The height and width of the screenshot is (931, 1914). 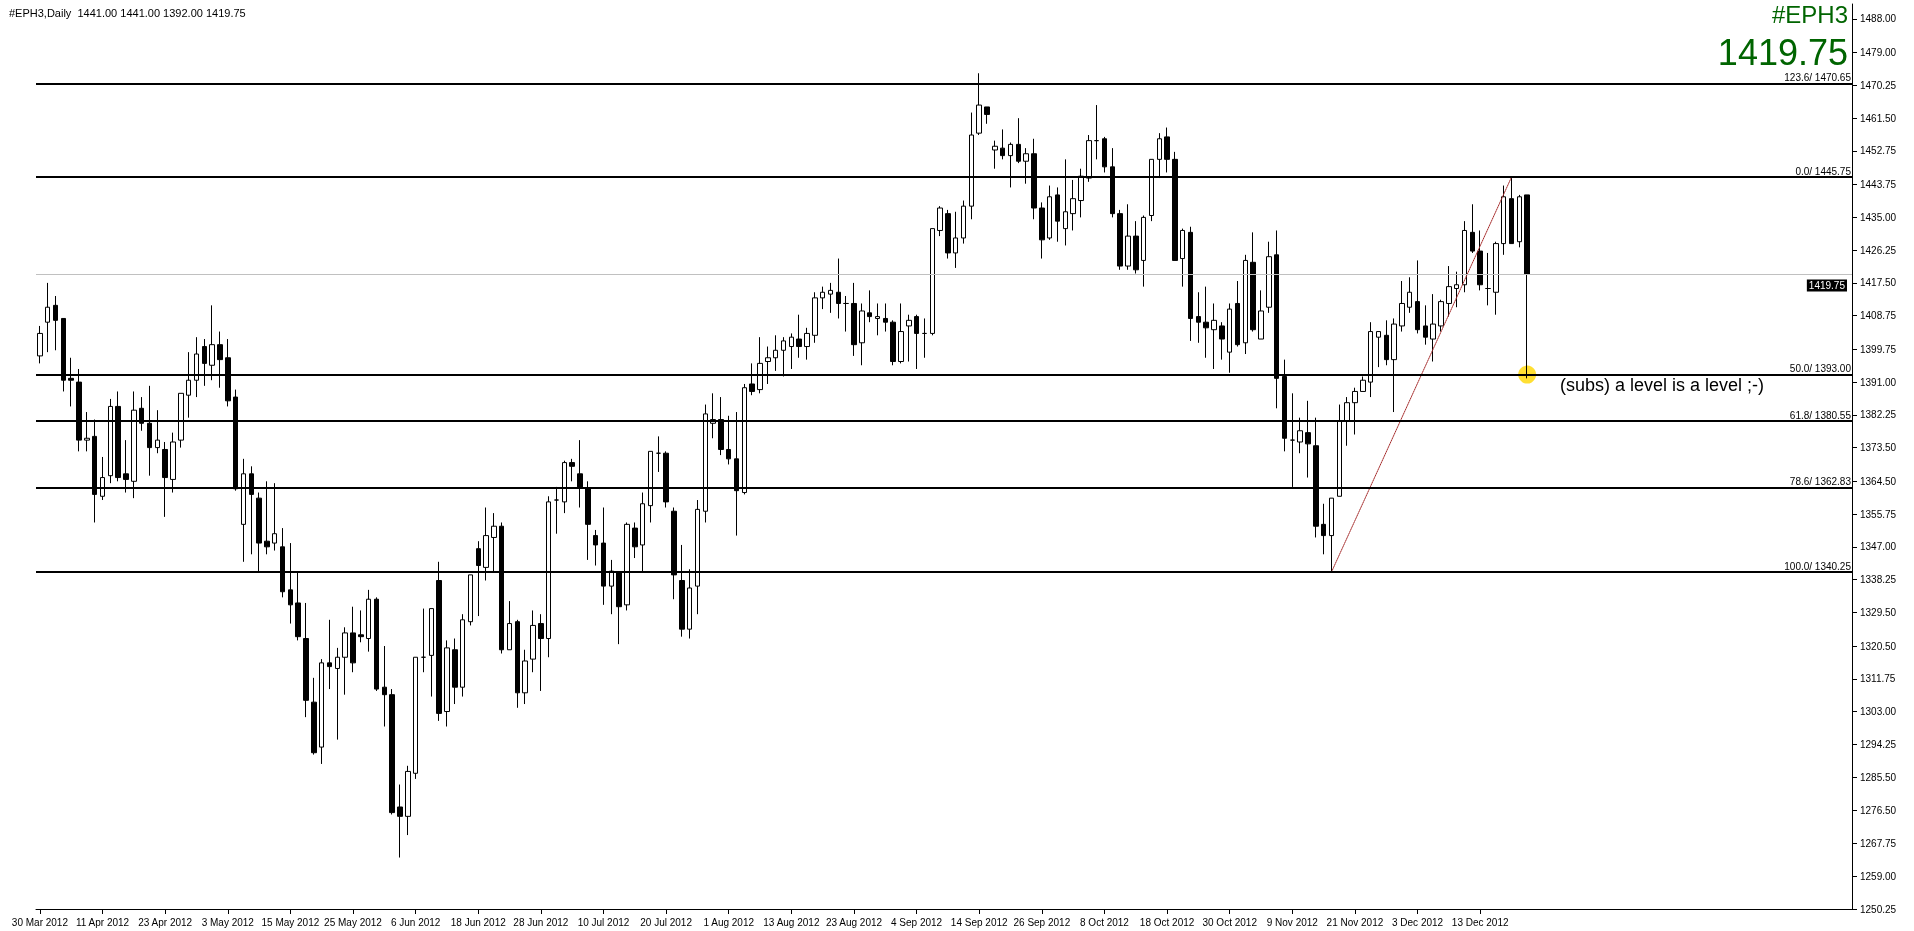 What do you see at coordinates (1827, 285) in the screenshot?
I see `ref-line-label: 1419.75` at bounding box center [1827, 285].